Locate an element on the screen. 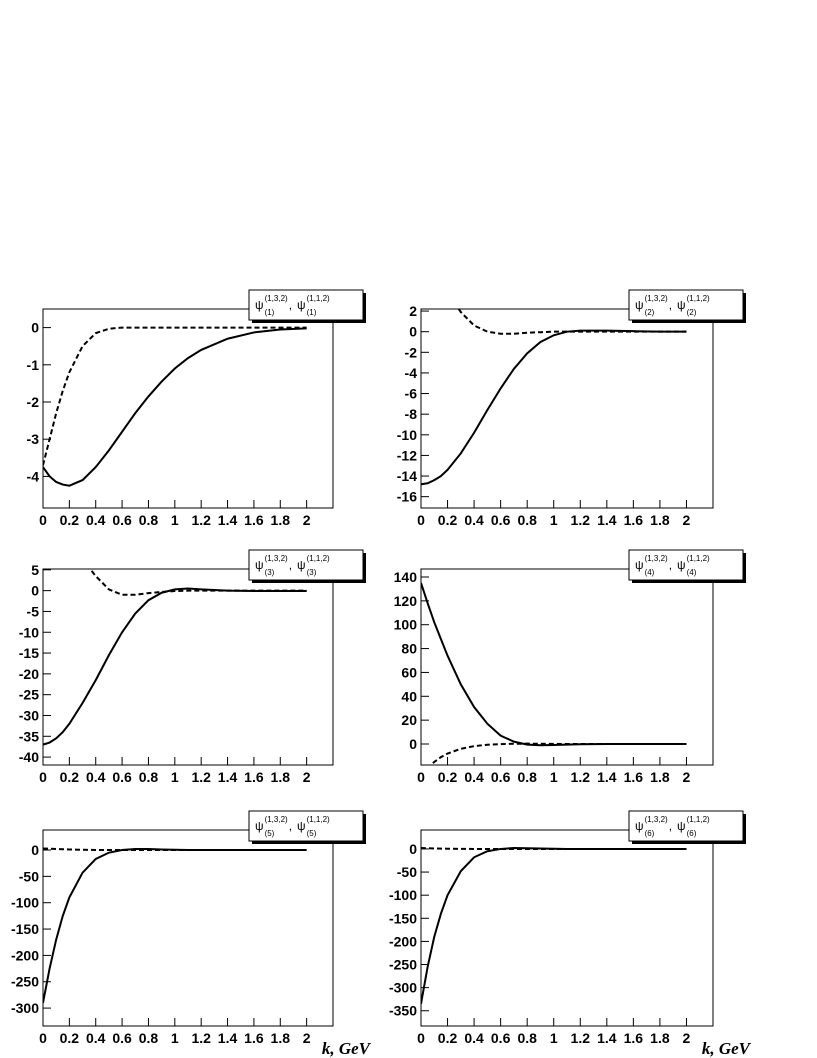  y-tick-label: 60 is located at coordinates (409, 672).